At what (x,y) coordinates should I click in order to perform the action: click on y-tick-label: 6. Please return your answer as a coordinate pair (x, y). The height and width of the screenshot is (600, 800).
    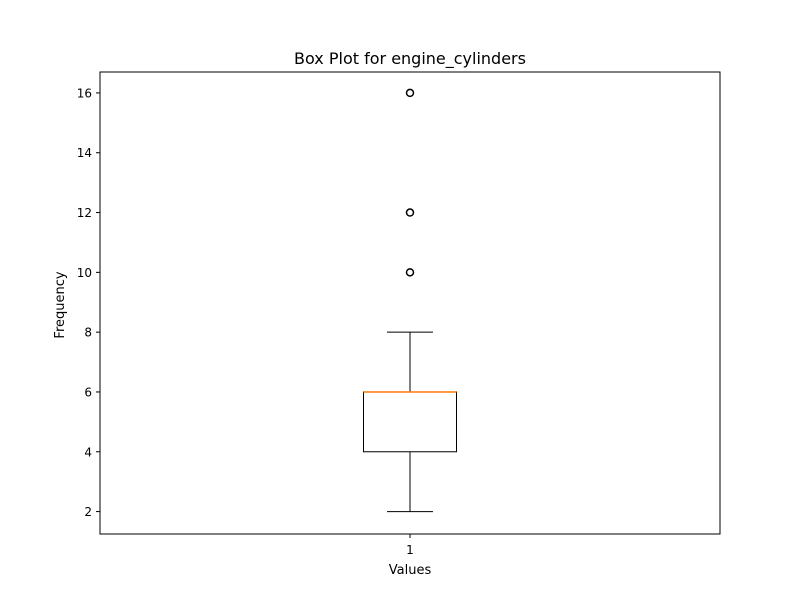
    Looking at the image, I should click on (88, 392).